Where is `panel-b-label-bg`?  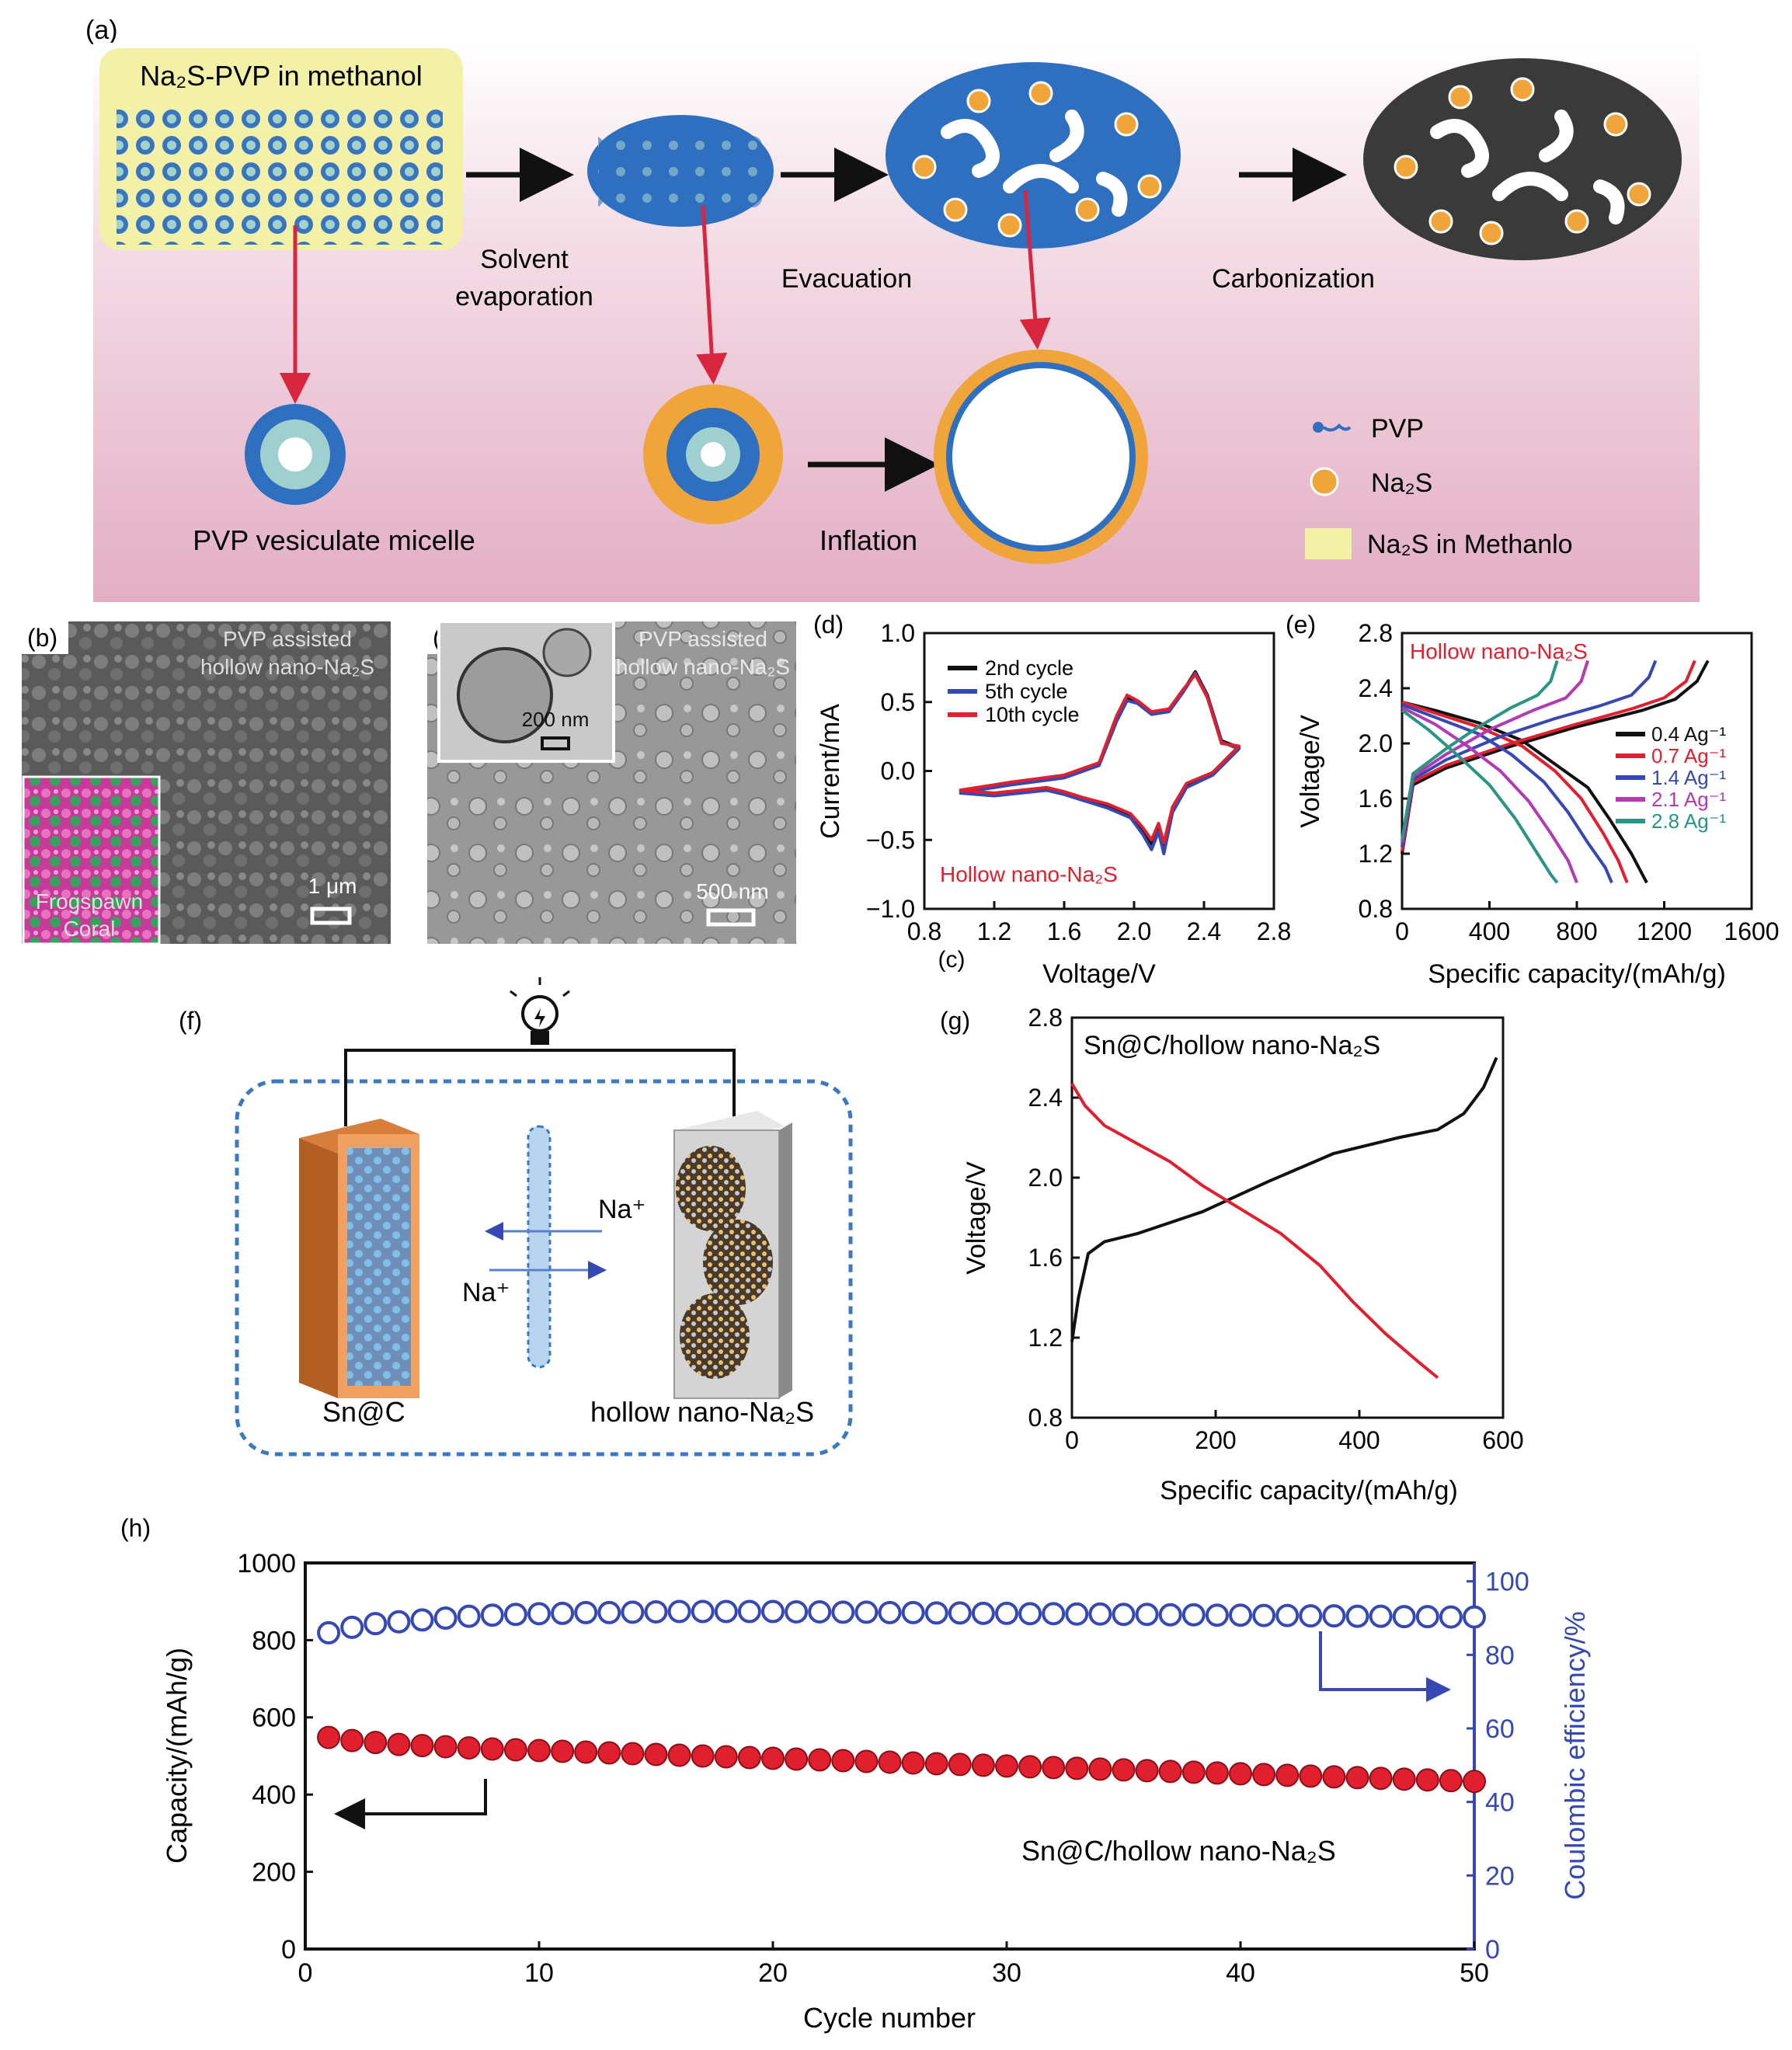 panel-b-label-bg is located at coordinates (45, 637).